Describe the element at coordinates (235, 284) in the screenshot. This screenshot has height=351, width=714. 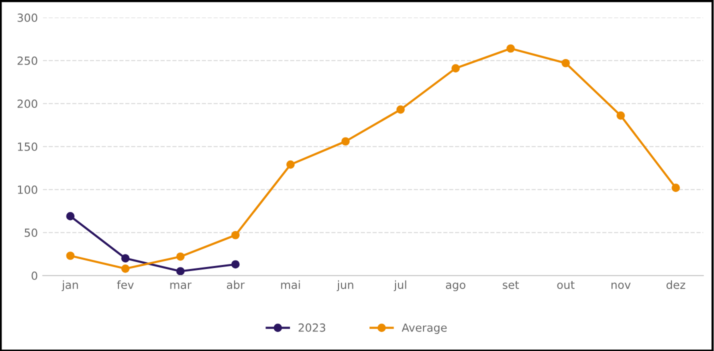
I see `x-tick-label: abr` at that location.